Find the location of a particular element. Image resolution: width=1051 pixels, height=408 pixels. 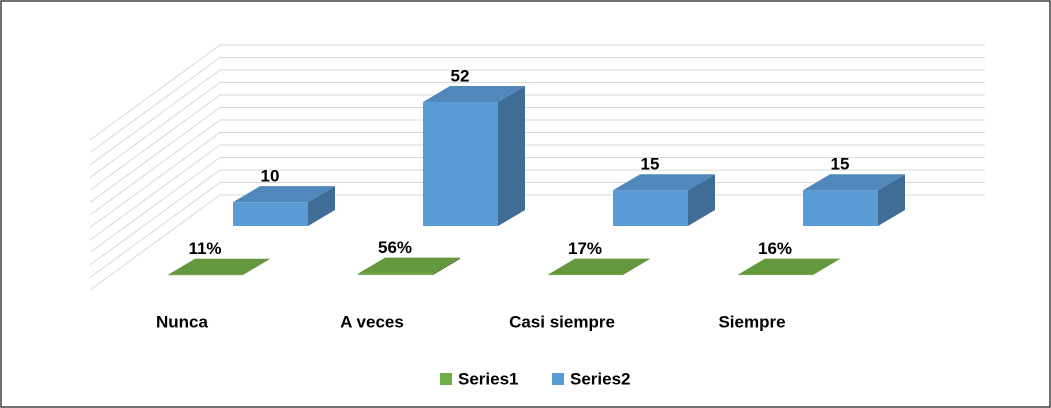

data-label: 17% is located at coordinates (585, 248).